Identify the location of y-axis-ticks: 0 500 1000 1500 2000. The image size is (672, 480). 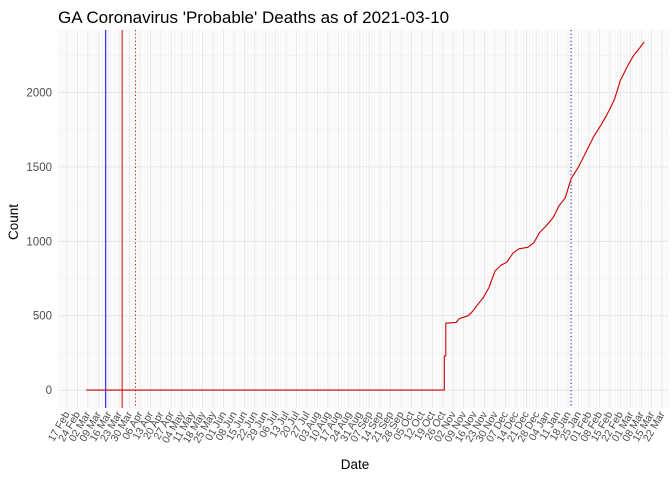
(39, 243).